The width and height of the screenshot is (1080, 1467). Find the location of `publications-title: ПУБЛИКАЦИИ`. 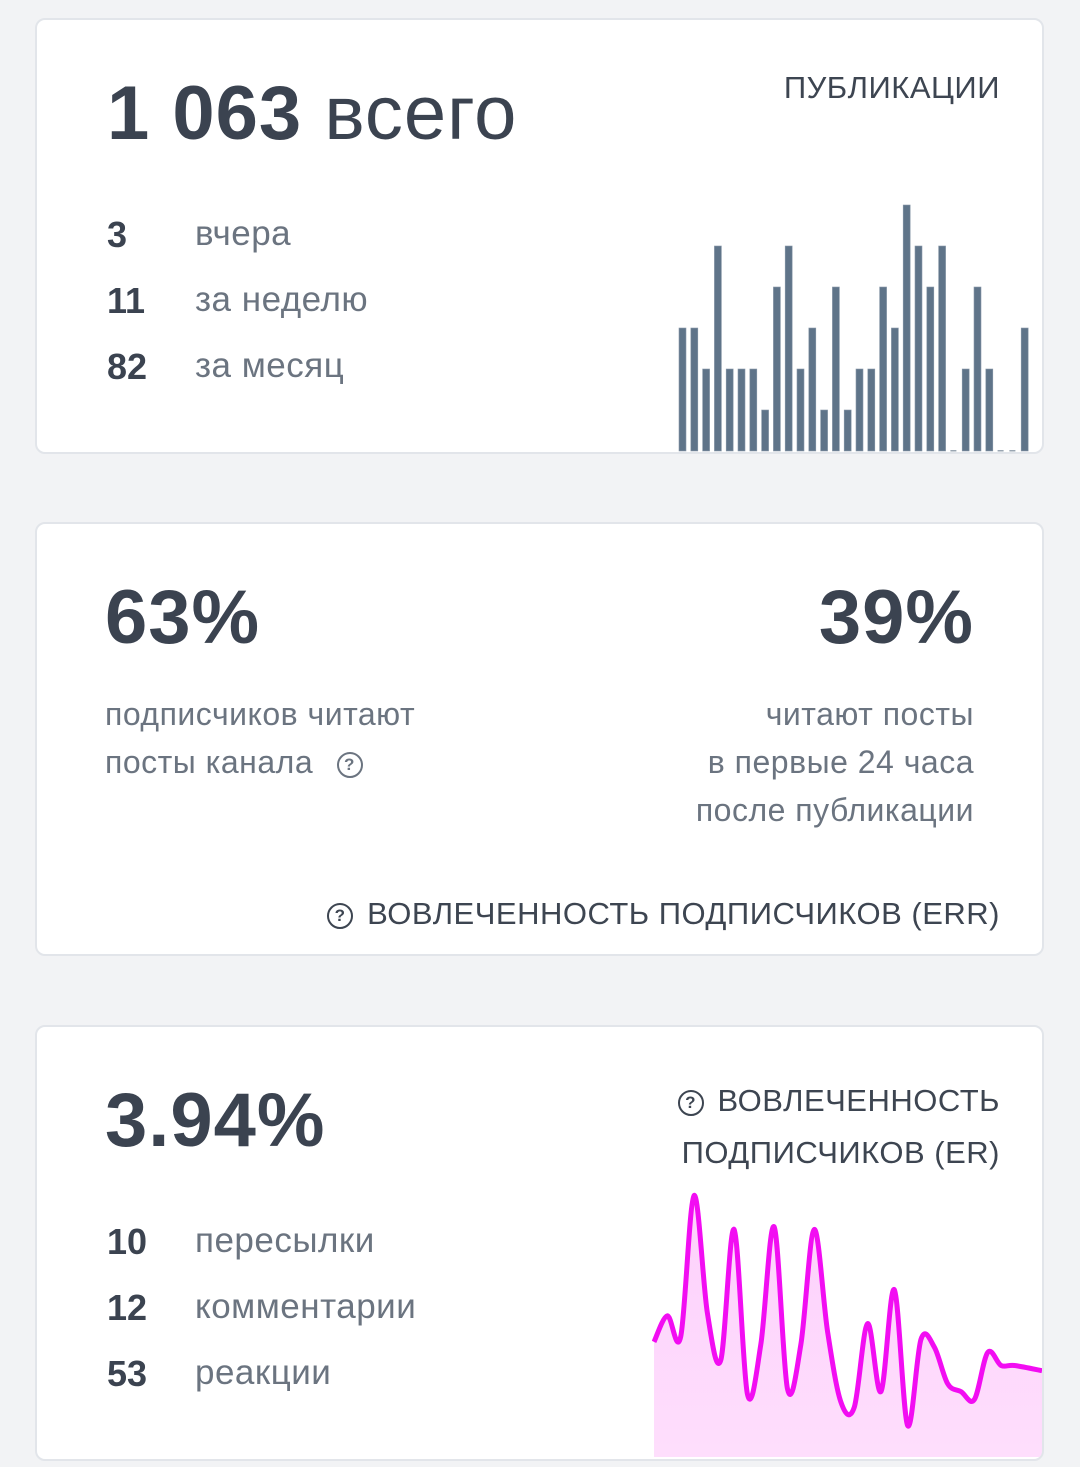

publications-title: ПУБЛИКАЦИИ is located at coordinates (891, 87).